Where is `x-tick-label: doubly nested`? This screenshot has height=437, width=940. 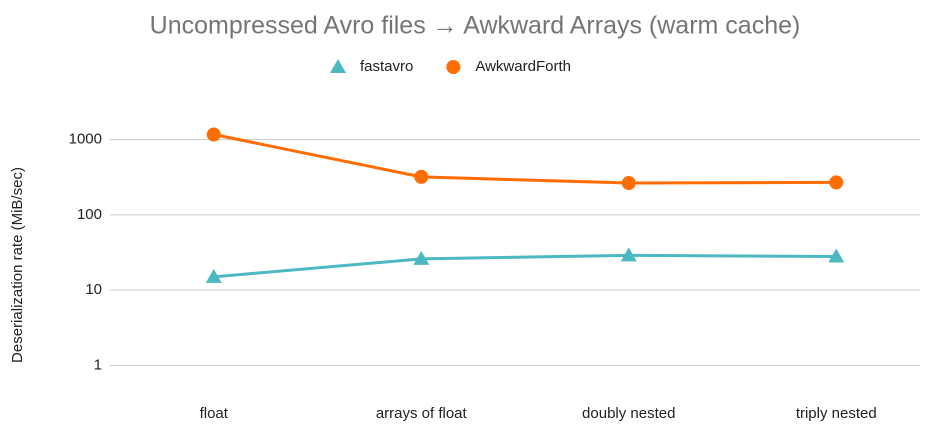 x-tick-label: doubly nested is located at coordinates (628, 413).